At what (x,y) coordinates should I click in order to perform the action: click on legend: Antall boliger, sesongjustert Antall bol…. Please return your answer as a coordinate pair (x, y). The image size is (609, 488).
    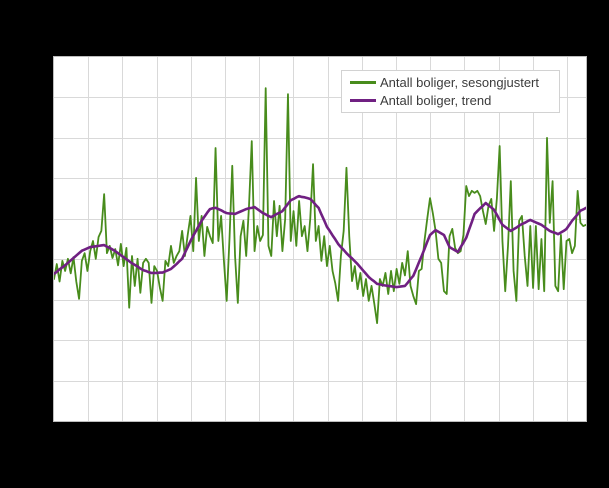
    Looking at the image, I should click on (450, 91).